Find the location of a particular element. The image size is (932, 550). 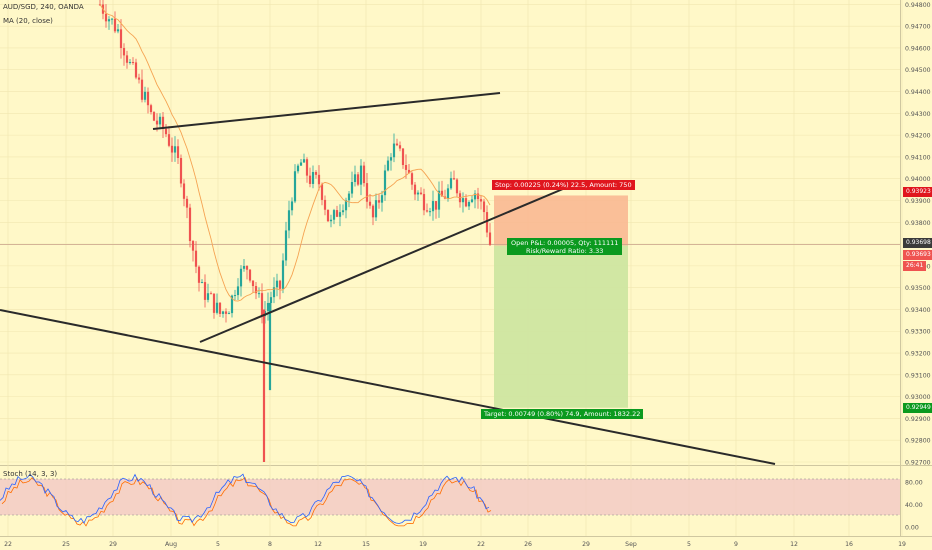

price-tick-label: 0.94400 is located at coordinates (918, 92).